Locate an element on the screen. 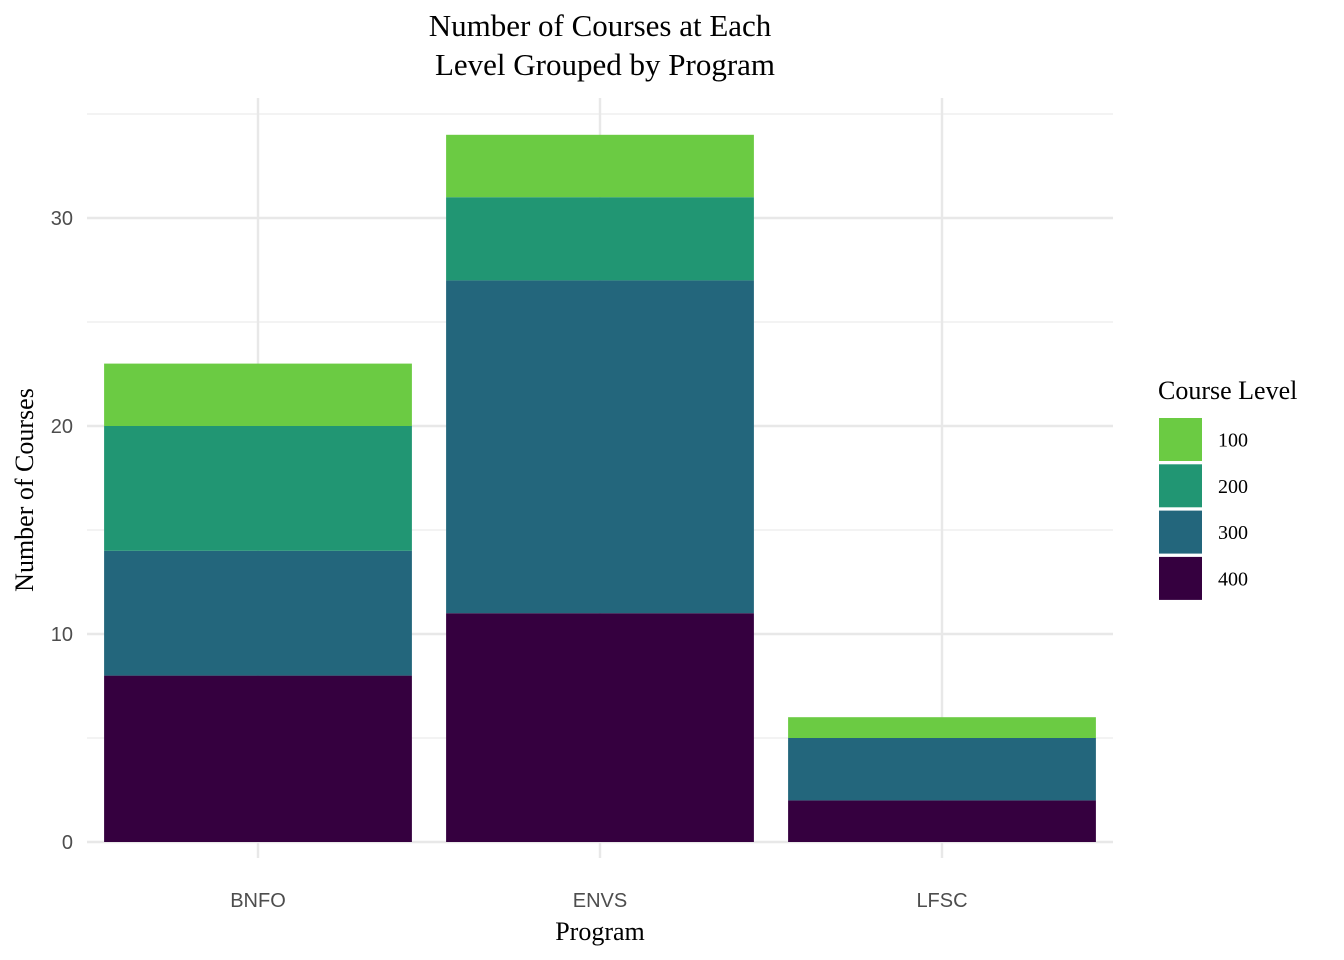  y-tick-label: 10 is located at coordinates (62, 635).